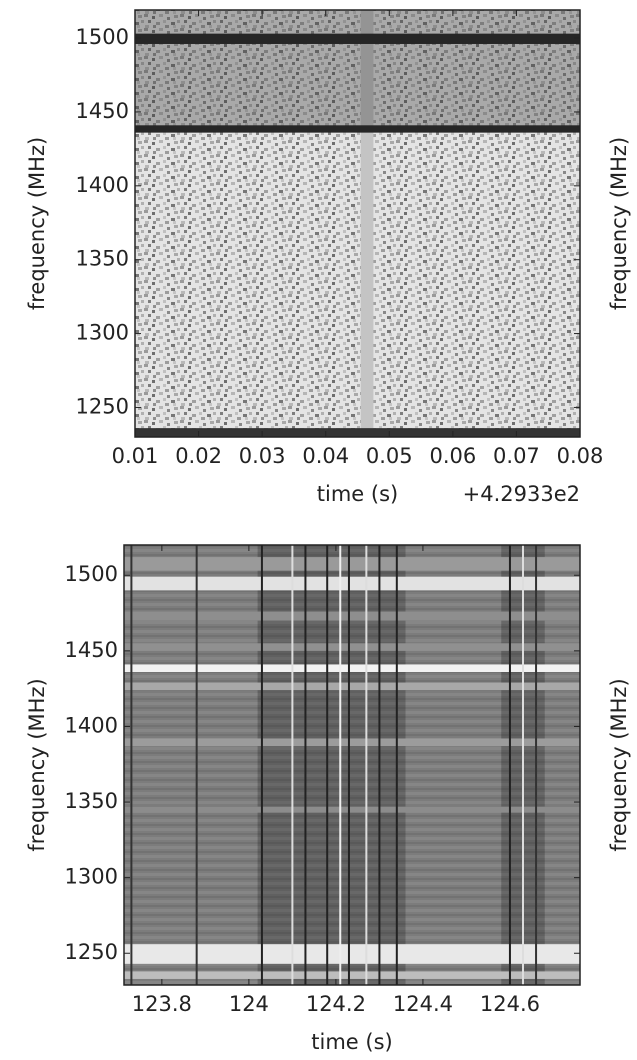 This screenshot has width=637, height=1060. Describe the element at coordinates (510, 1004) in the screenshot. I see `x-tick-label: 124.6` at that location.